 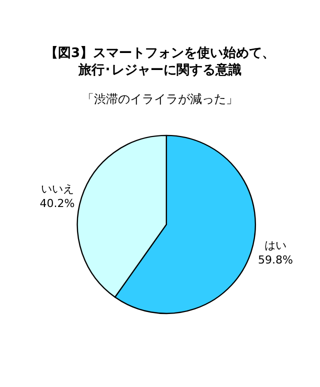 I want to click on chart-subtitle: 「渋滞のイライラが減った」, so click(x=160, y=99).